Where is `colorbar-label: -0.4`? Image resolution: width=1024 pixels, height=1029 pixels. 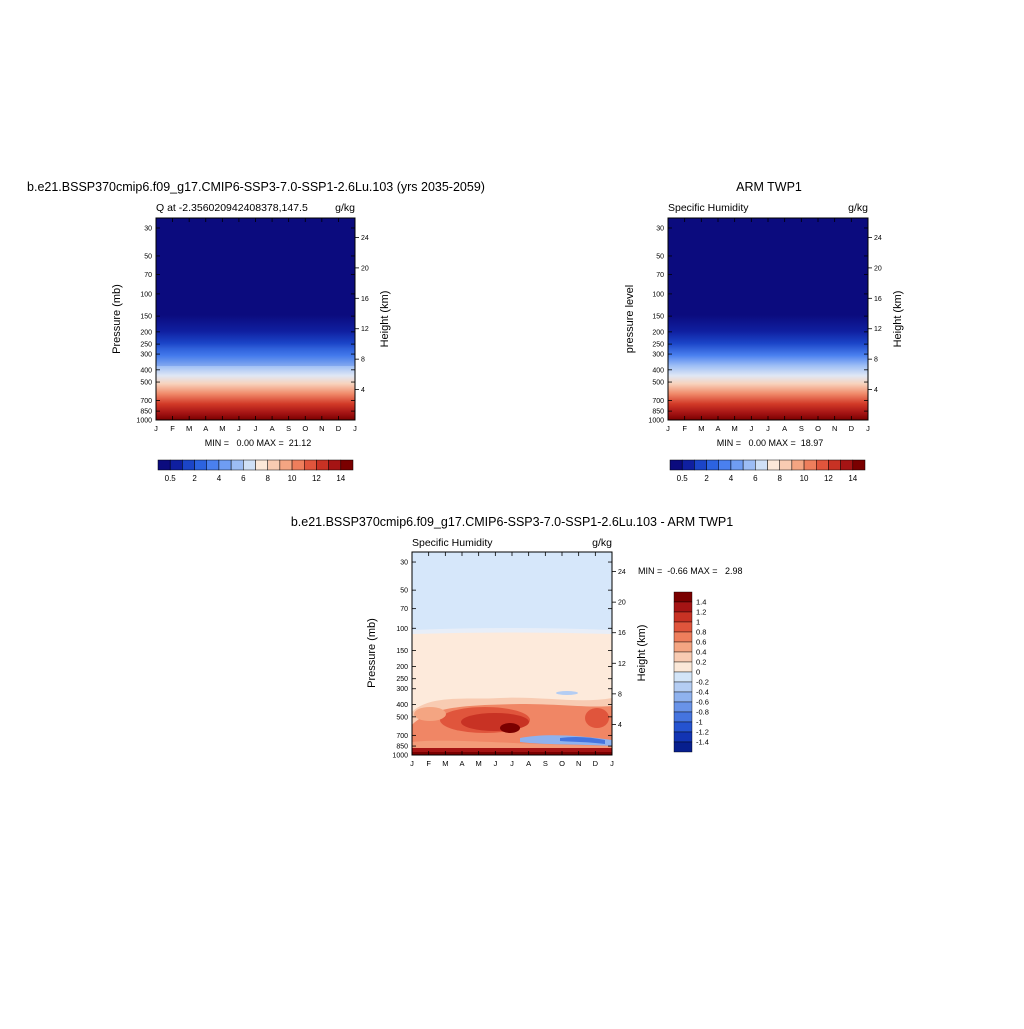 colorbar-label: -0.4 is located at coordinates (702, 692).